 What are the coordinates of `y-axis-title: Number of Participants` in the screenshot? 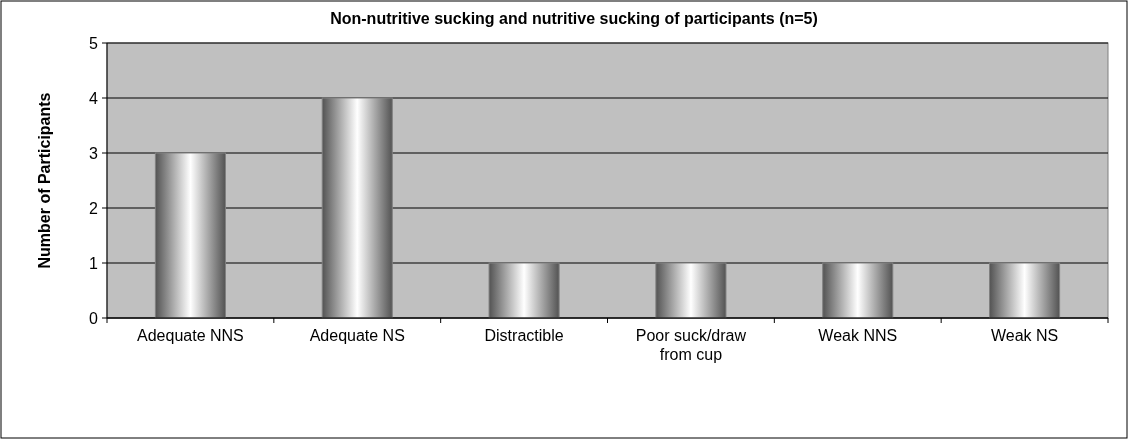 It's located at (44, 180).